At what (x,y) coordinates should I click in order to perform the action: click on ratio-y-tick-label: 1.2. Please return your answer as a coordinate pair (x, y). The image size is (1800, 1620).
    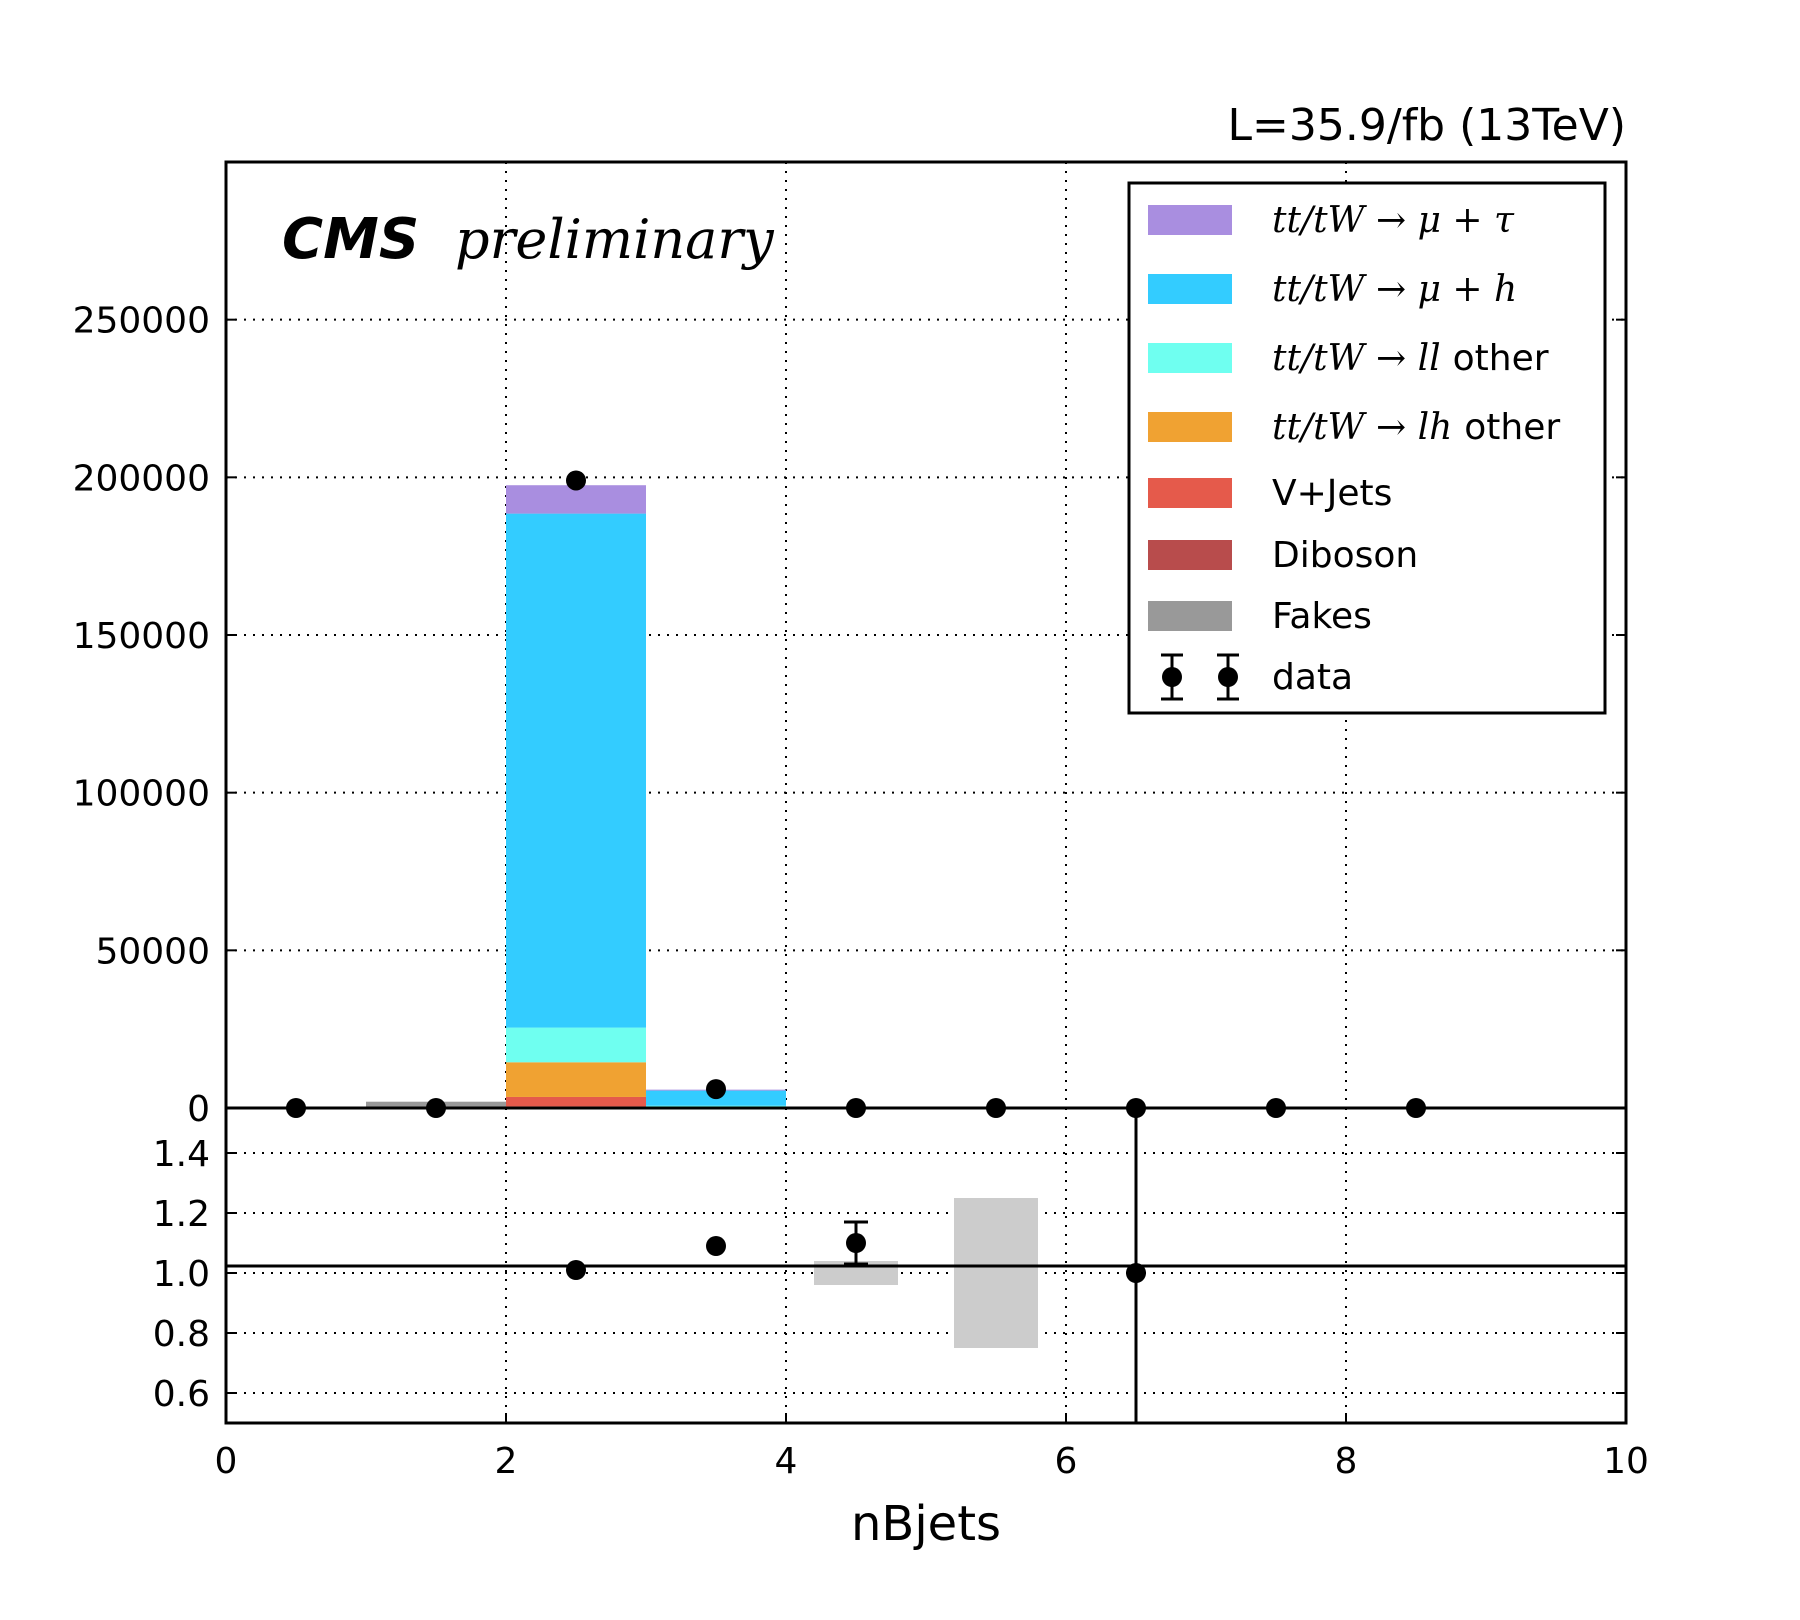
    Looking at the image, I should click on (181, 1214).